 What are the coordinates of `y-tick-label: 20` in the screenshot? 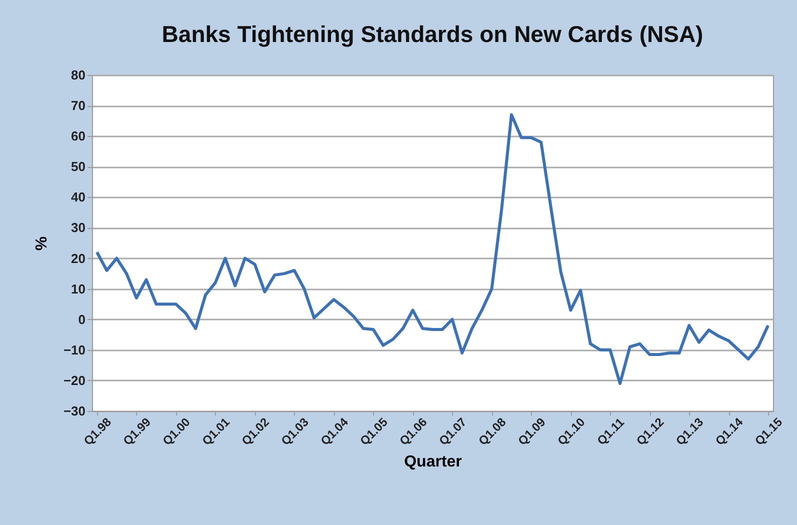 It's located at (78, 258).